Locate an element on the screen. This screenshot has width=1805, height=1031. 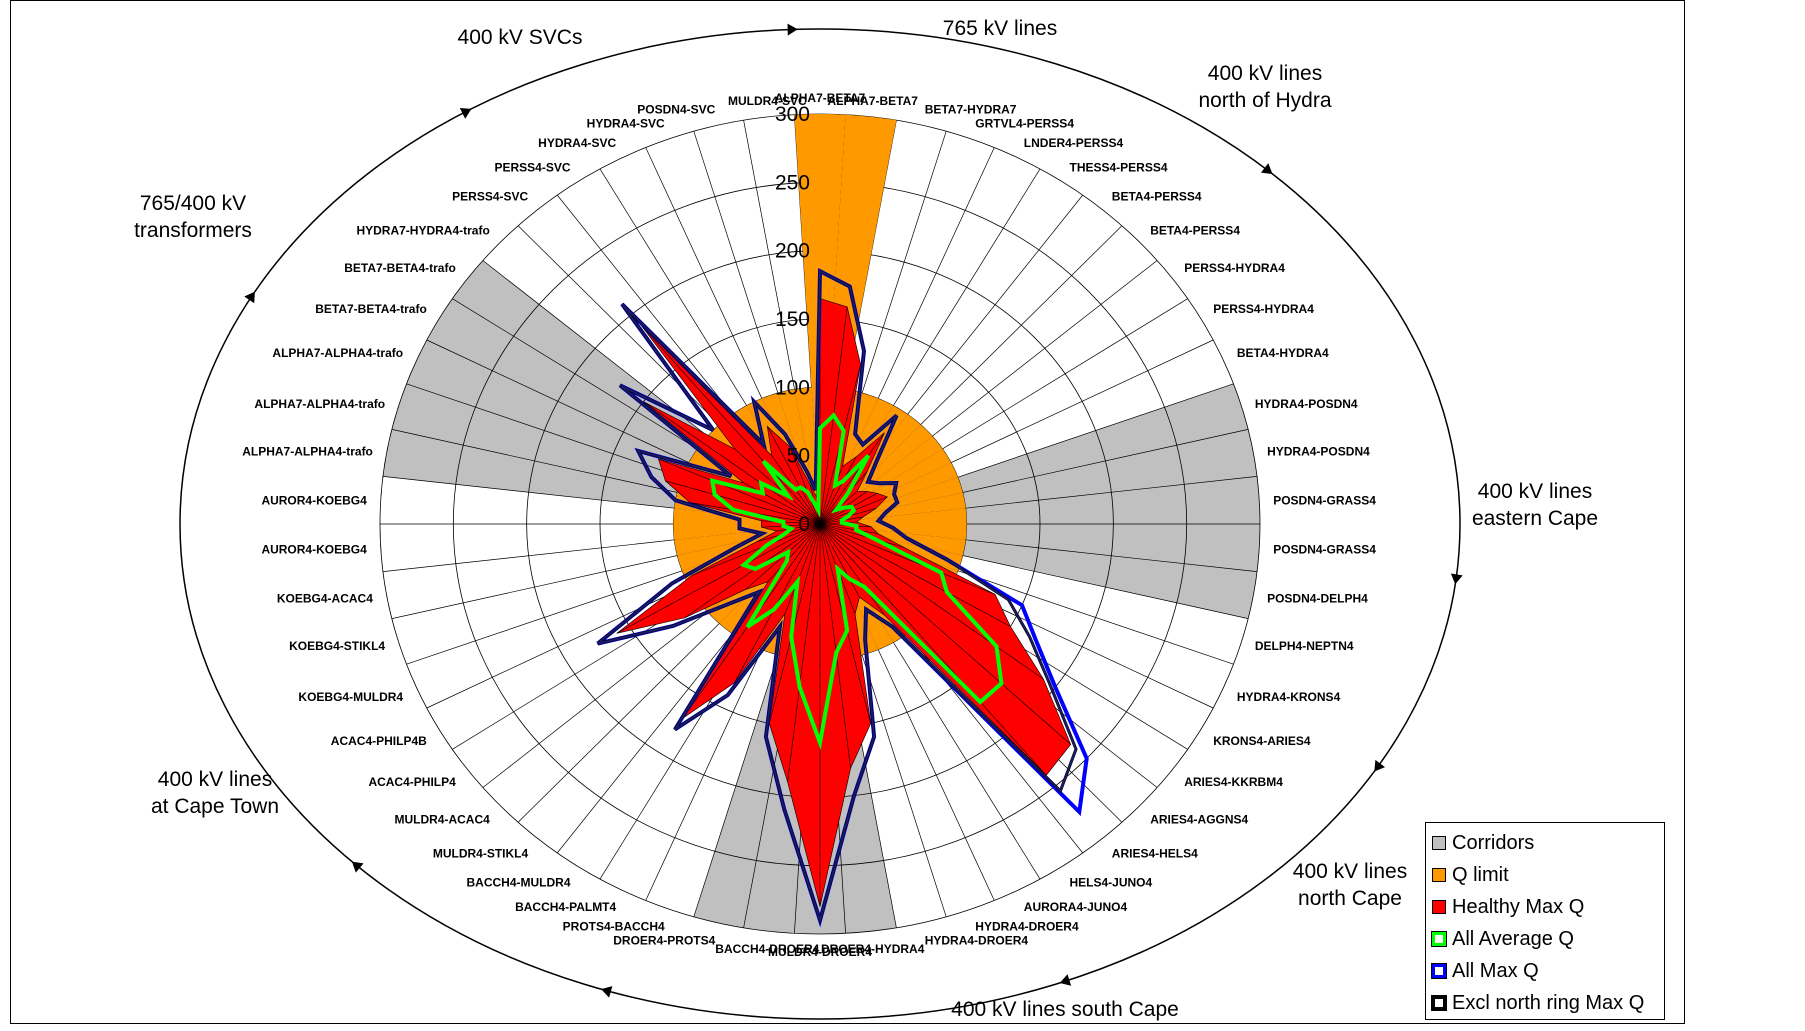
legend-label: All Average Q is located at coordinates (1513, 938).